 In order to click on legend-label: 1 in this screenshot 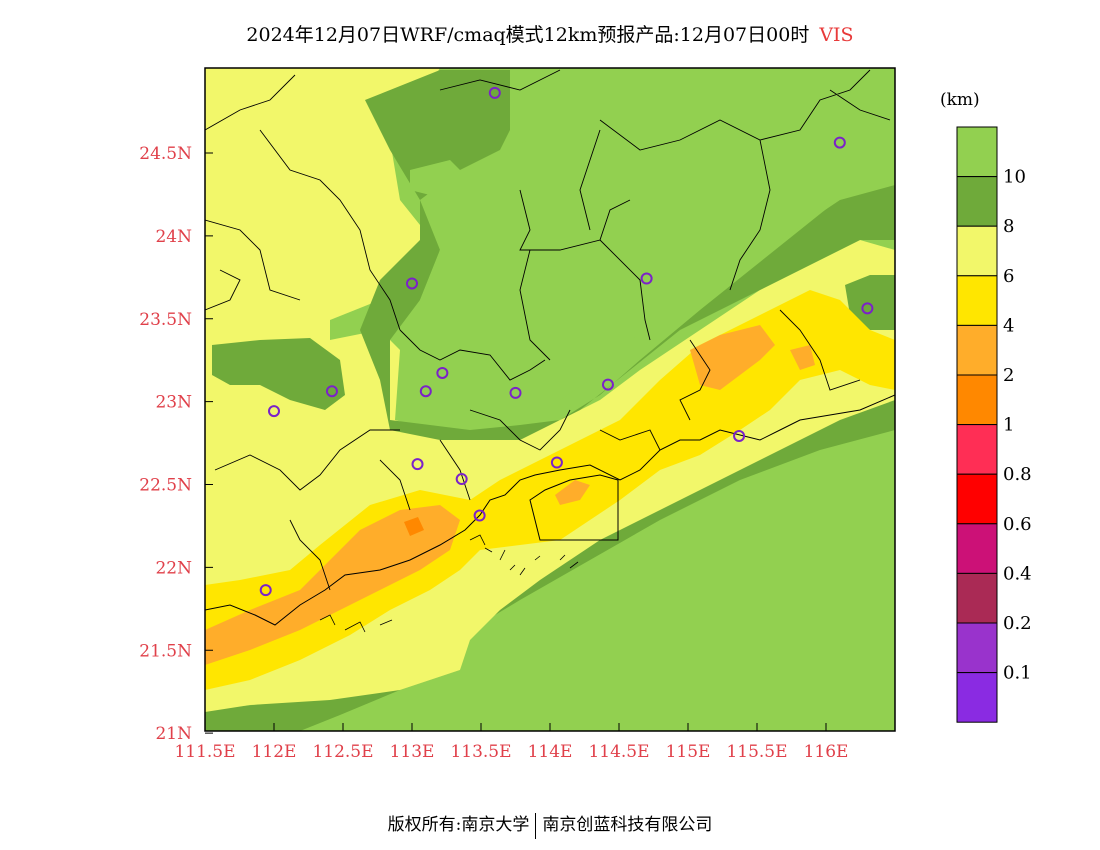, I will do `click(1008, 425)`.